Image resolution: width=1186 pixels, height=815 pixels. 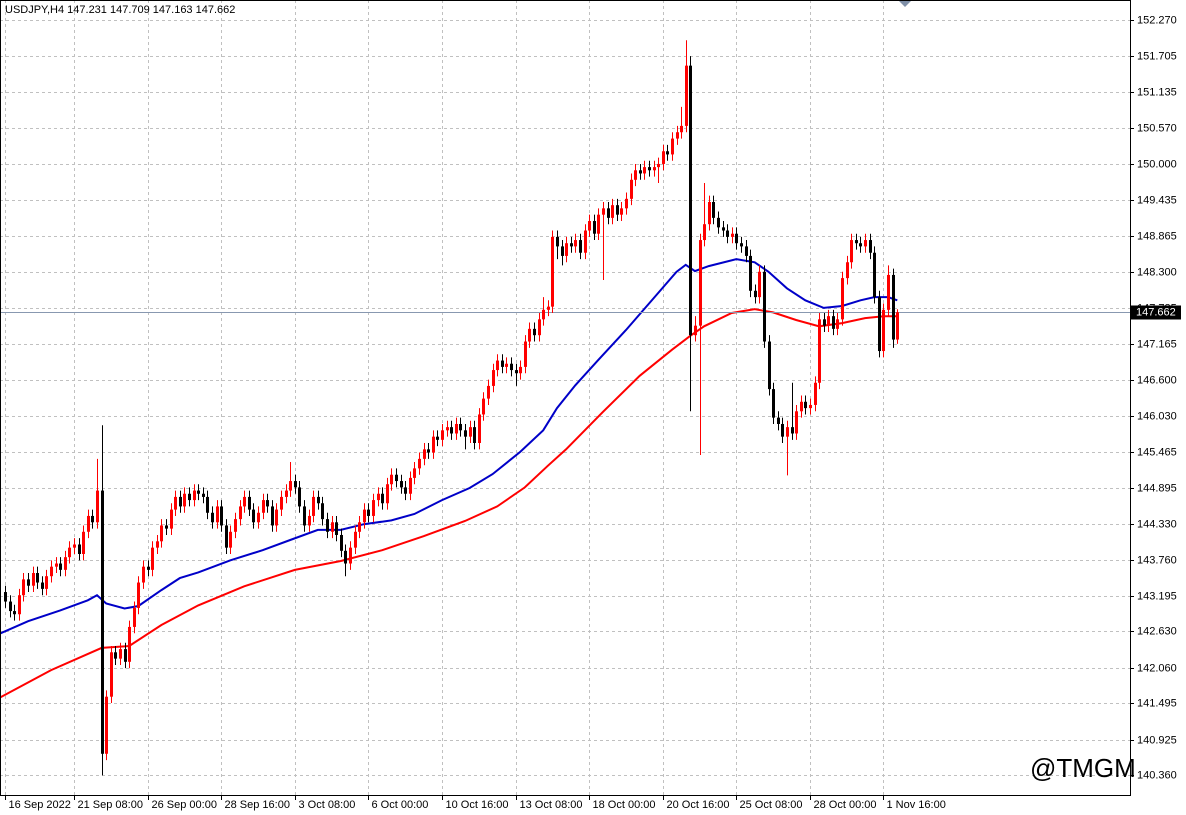 What do you see at coordinates (1157, 560) in the screenshot?
I see `y-tick-label: 143.760` at bounding box center [1157, 560].